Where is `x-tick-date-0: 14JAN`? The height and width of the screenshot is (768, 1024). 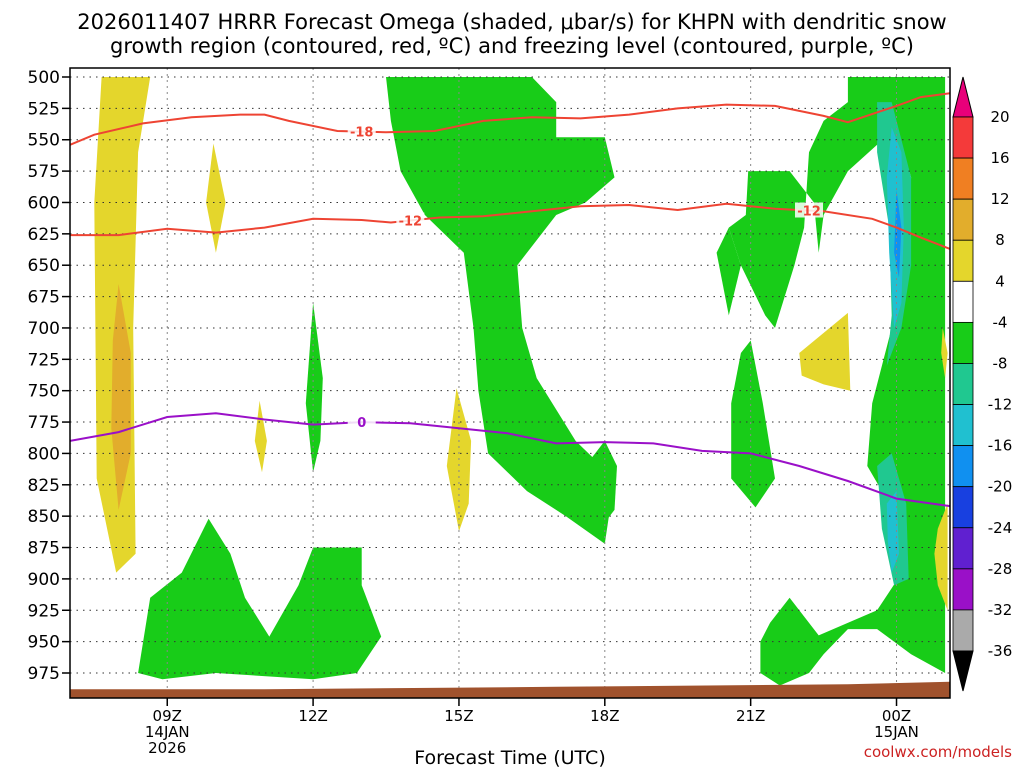
x-tick-date-0: 14JAN is located at coordinates (167, 732).